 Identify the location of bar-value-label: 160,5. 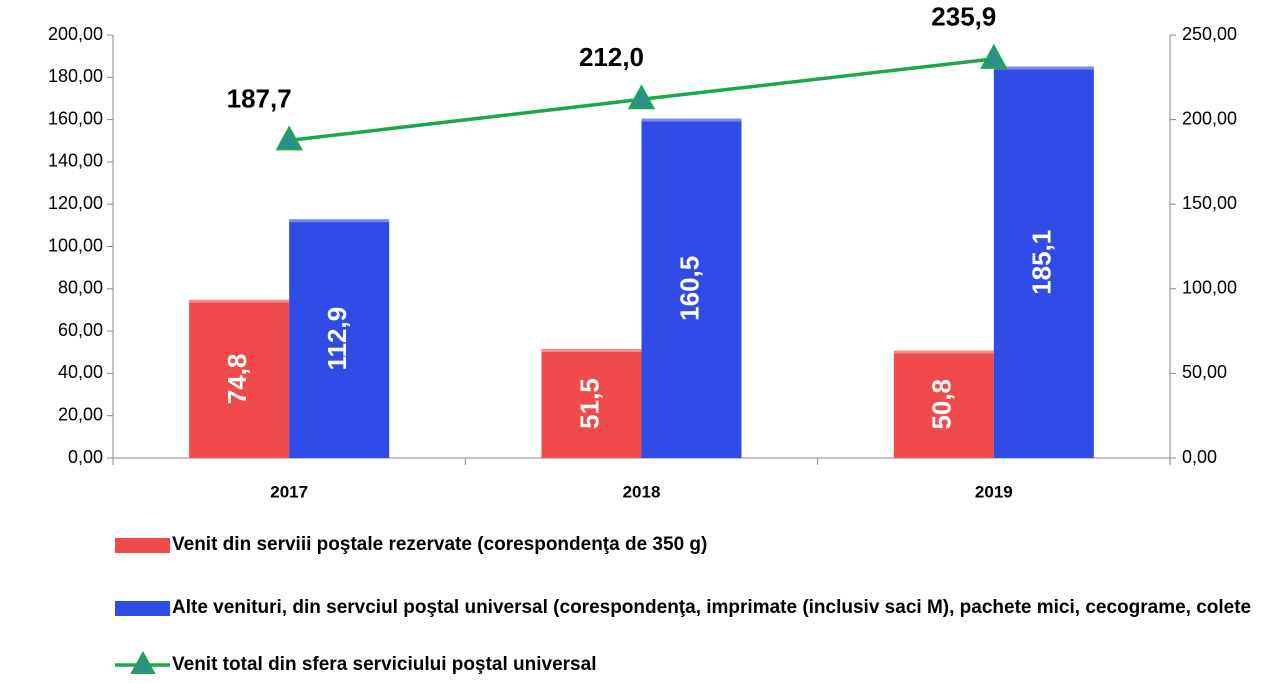
(689, 288).